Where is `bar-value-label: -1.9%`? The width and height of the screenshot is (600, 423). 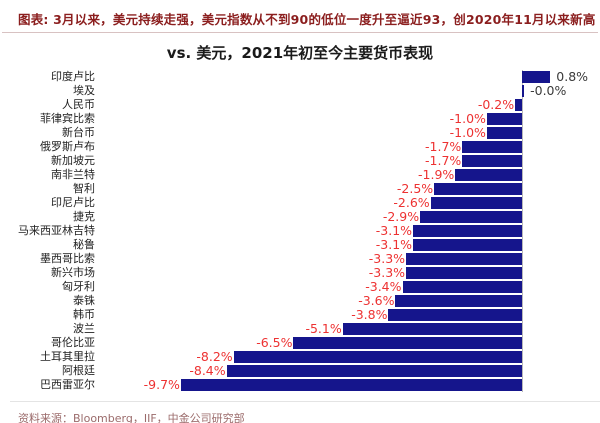
bar-value-label: -1.9% is located at coordinates (436, 174).